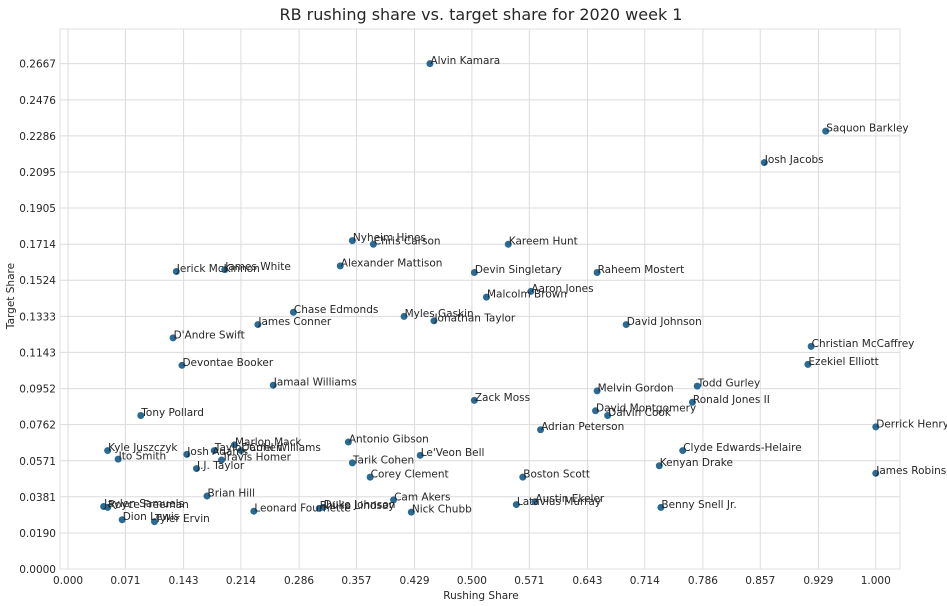 The height and width of the screenshot is (606, 947). I want to click on point-label: Brian Hill, so click(232, 494).